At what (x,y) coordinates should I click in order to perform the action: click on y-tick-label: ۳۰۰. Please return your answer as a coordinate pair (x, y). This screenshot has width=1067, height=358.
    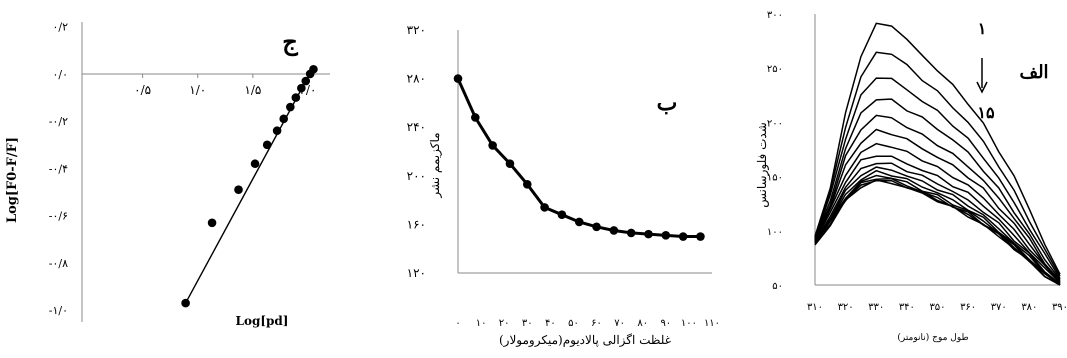
    Looking at the image, I should click on (775, 15).